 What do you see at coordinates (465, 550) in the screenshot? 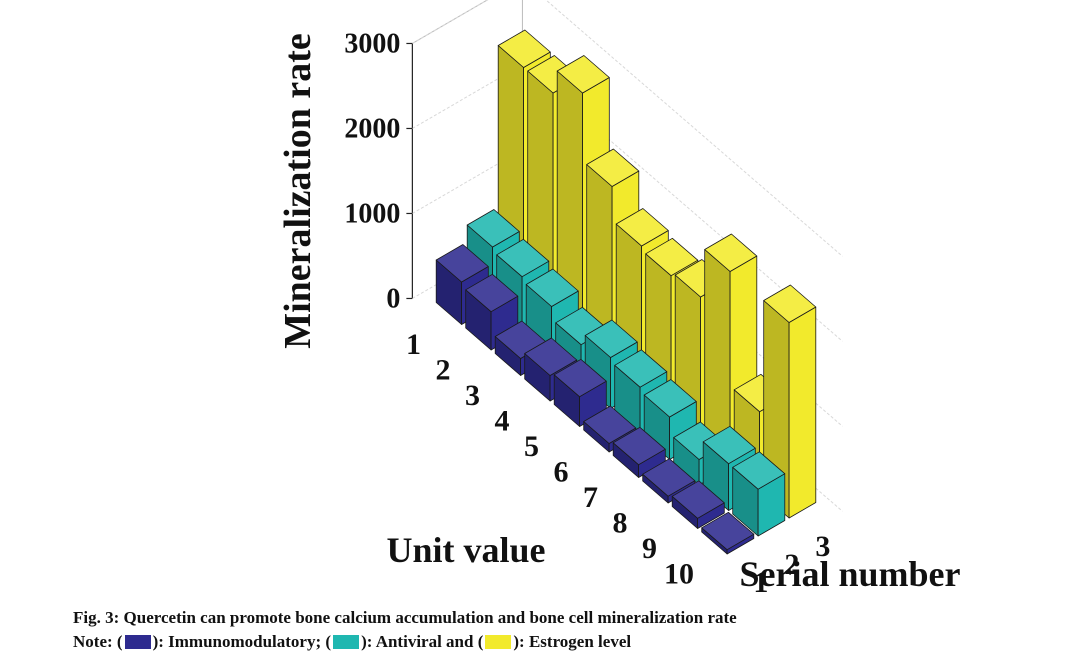
I see `x-axis-label: Unit value` at bounding box center [465, 550].